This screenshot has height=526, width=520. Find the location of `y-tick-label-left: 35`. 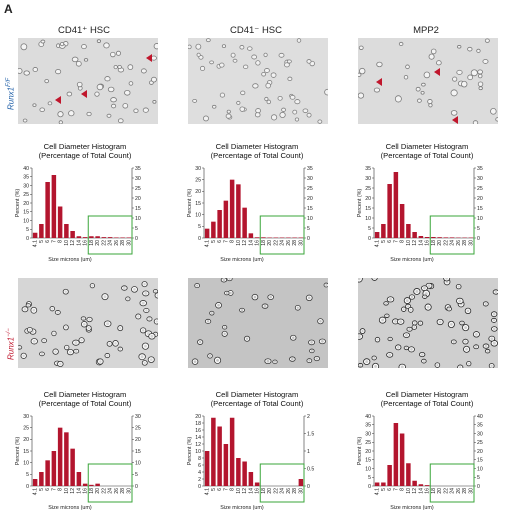

y-tick-label-left: 35 is located at coordinates (26, 178).